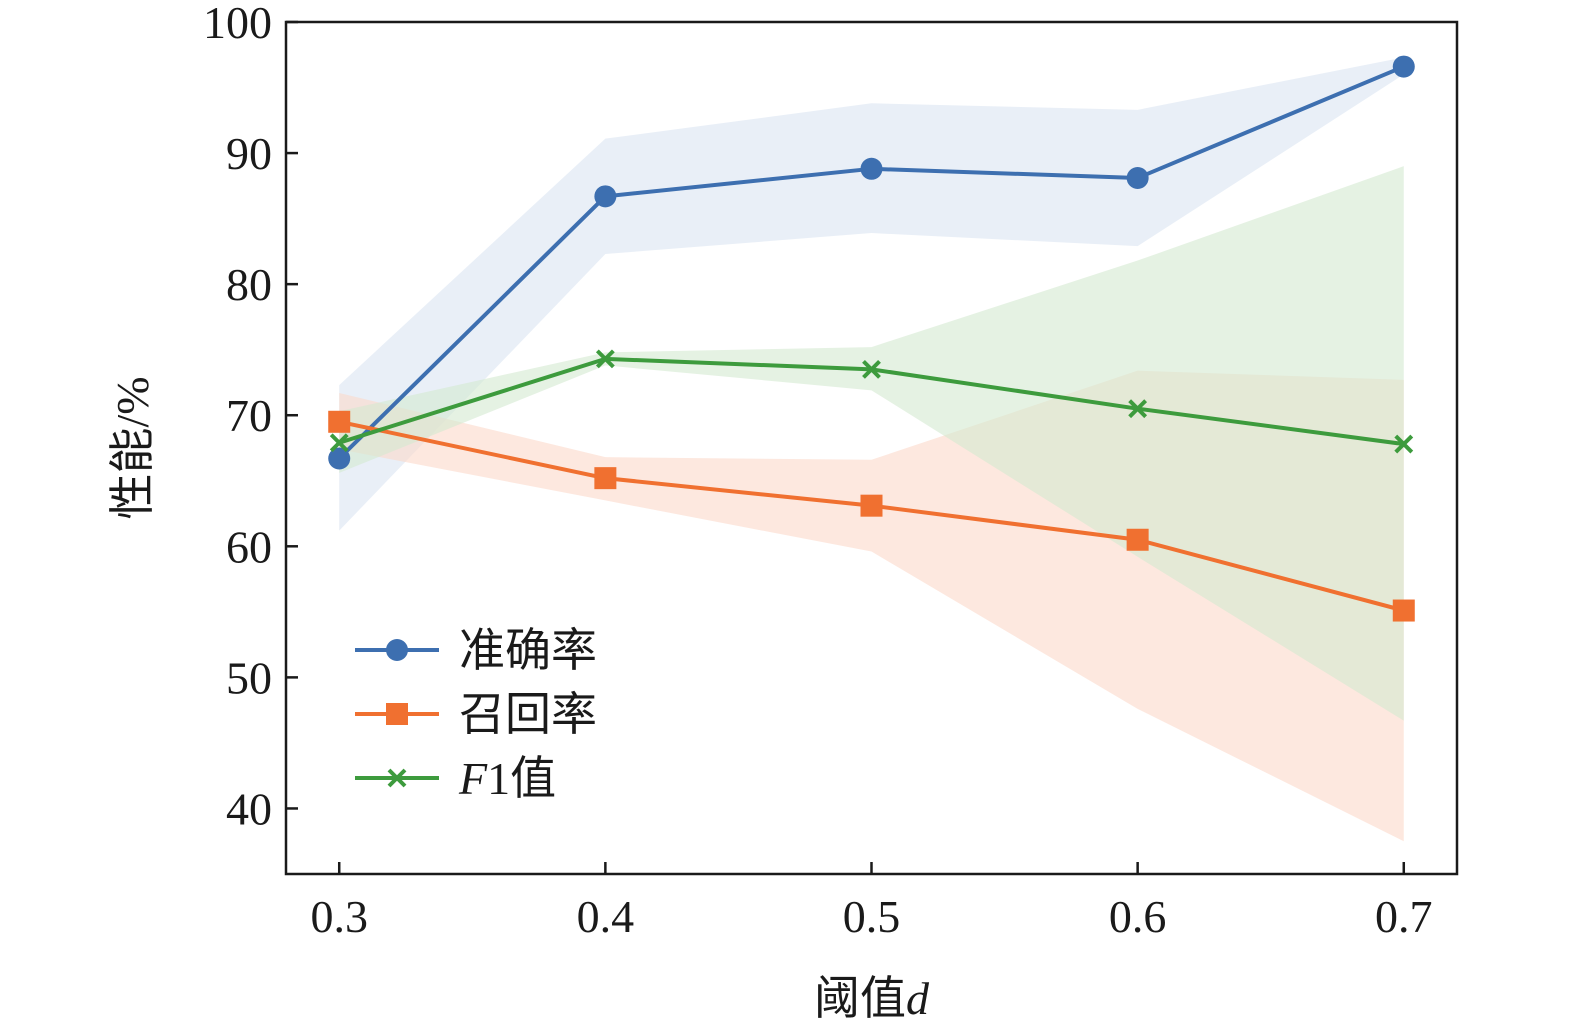 The width and height of the screenshot is (1575, 1035). Describe the element at coordinates (507, 778) in the screenshot. I see `legend-label: F1值` at that location.